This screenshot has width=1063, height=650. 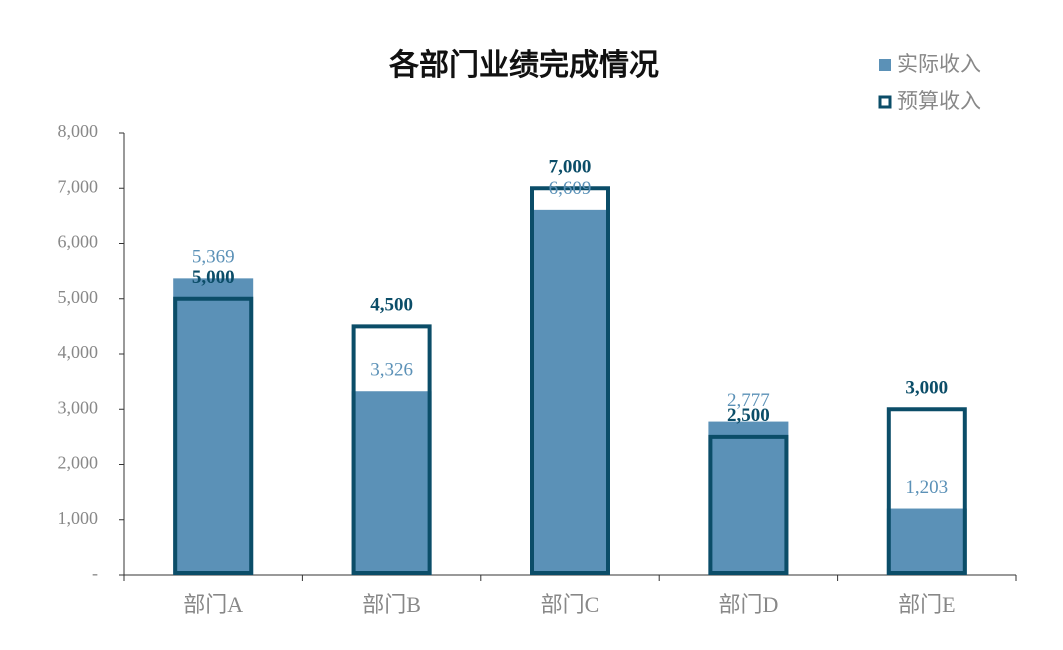 I want to click on y-tick-label: 5,000, so click(x=78, y=297).